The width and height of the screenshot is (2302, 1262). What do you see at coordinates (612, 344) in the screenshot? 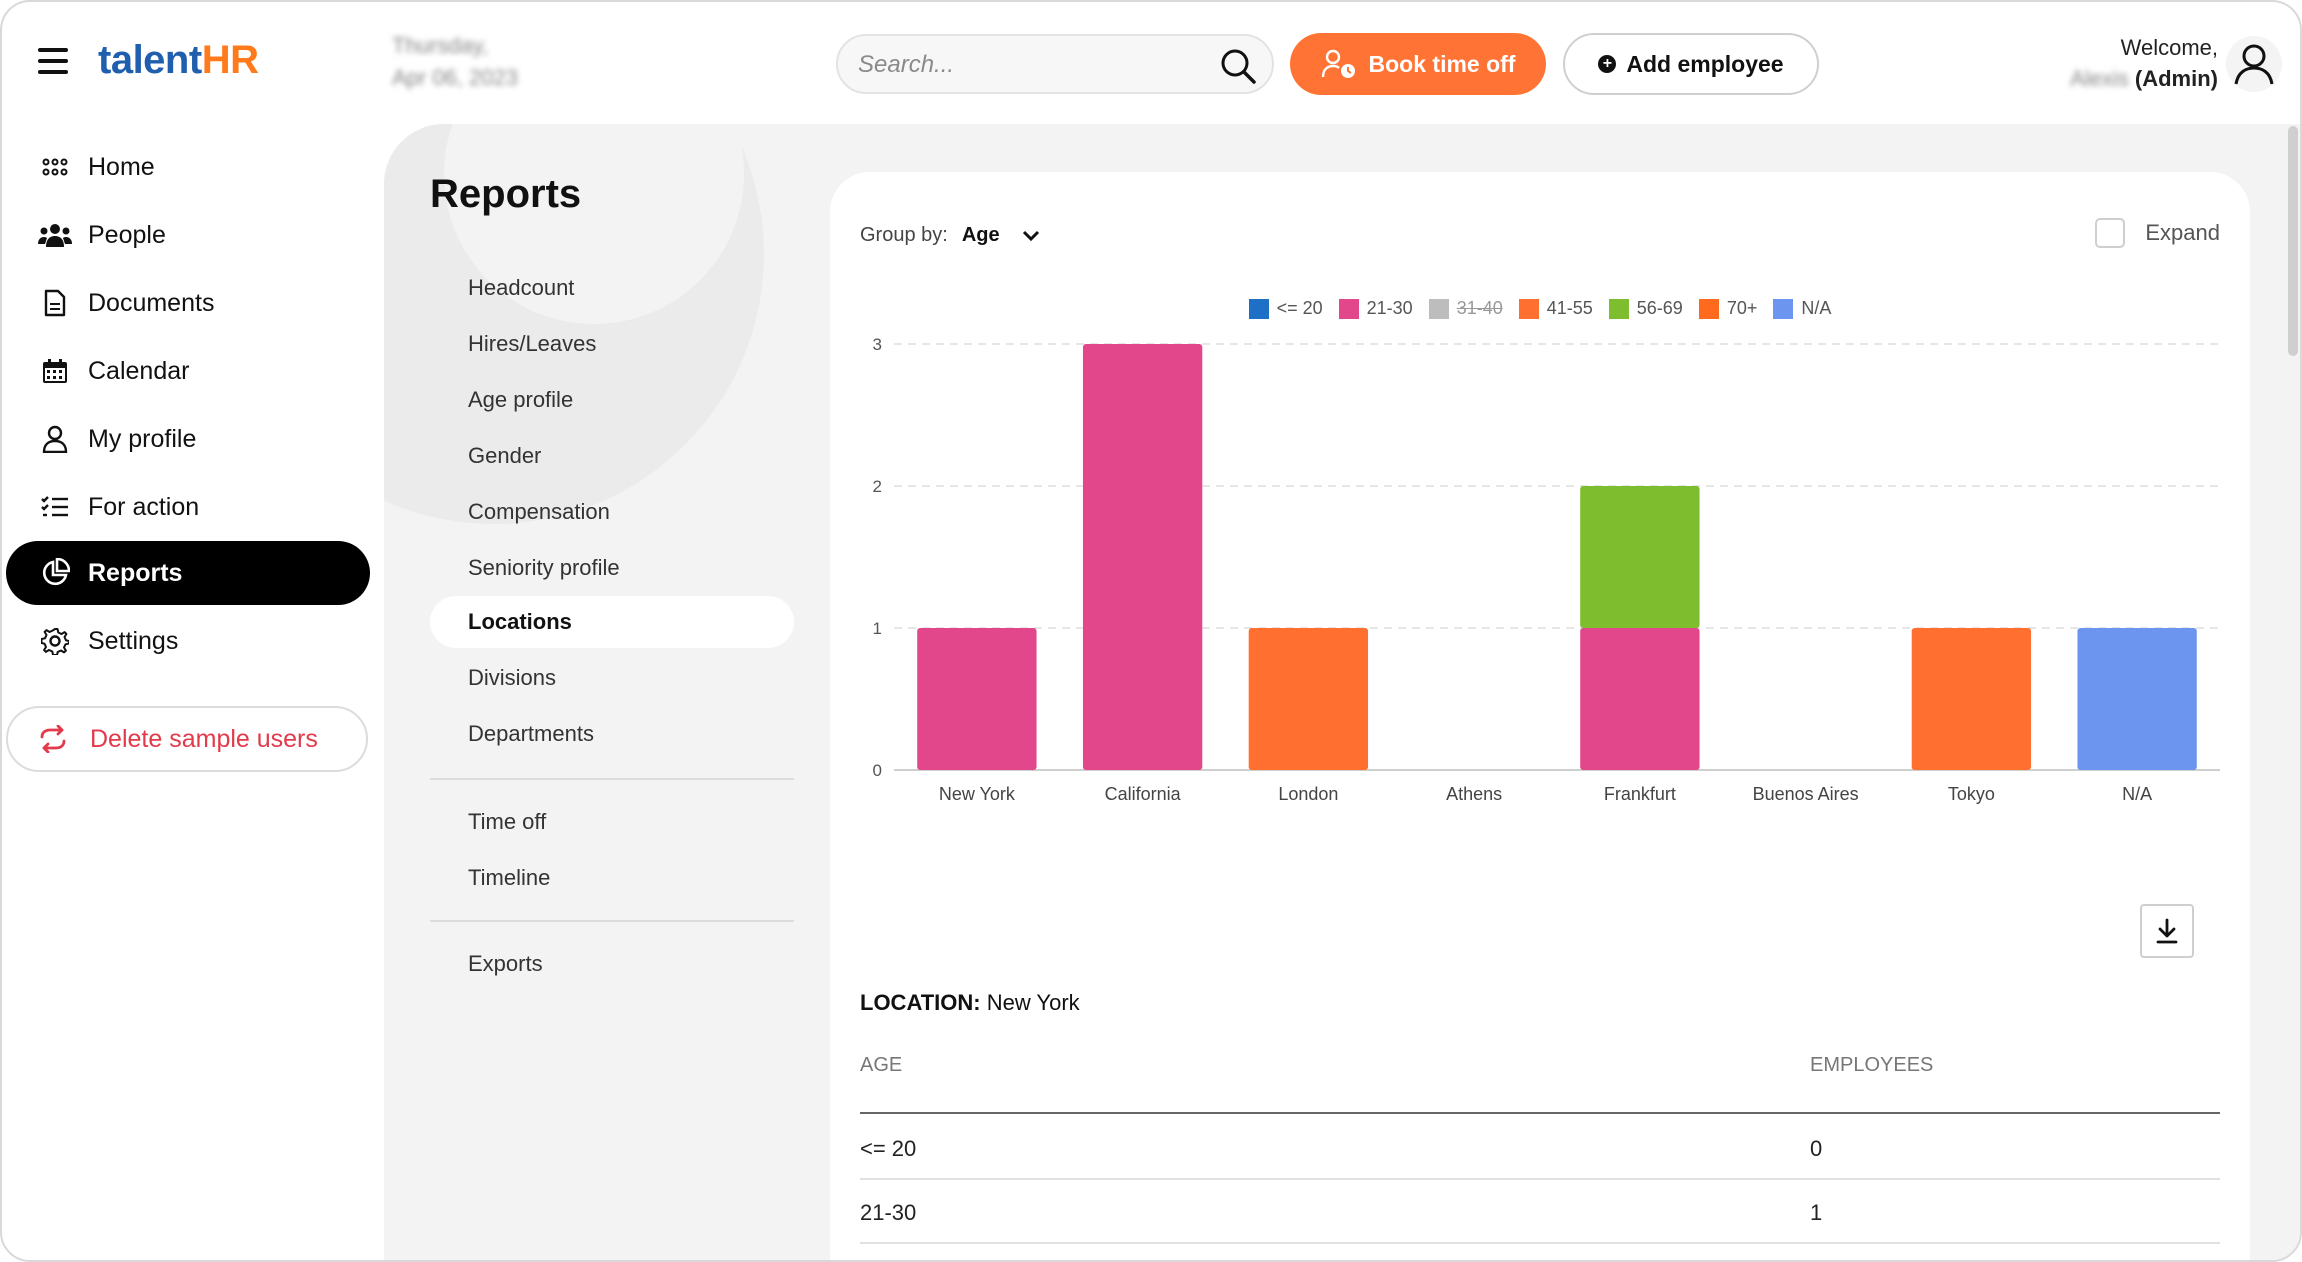
I see `report-nav-hires-leaves: Hires/Leaves` at bounding box center [612, 344].